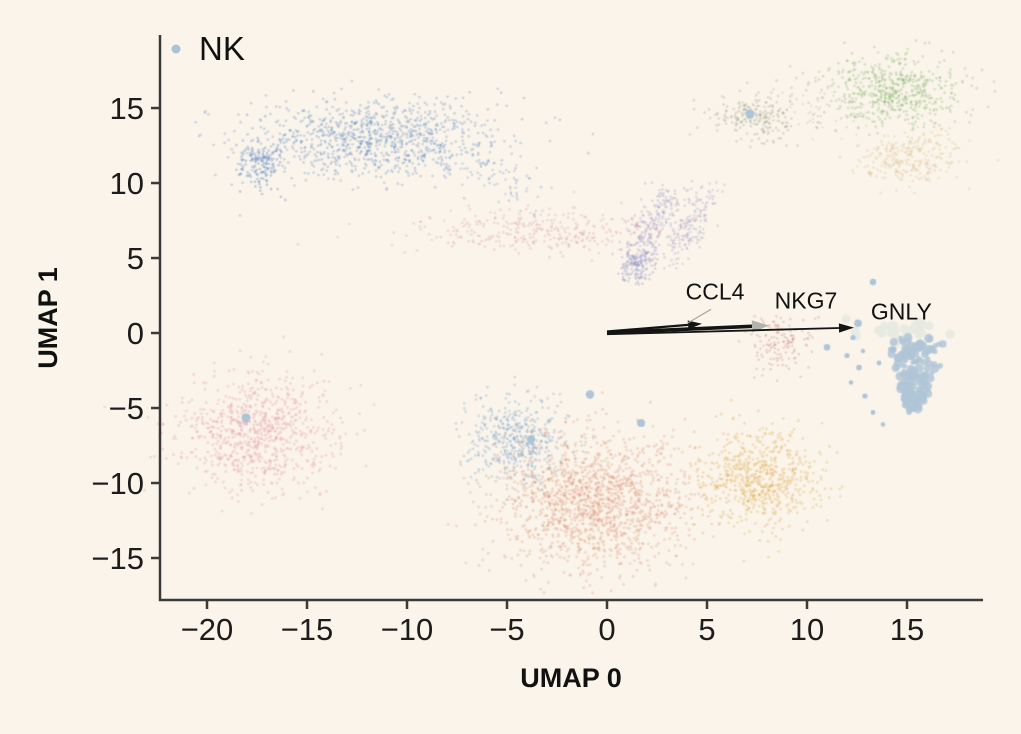  Describe the element at coordinates (760, 326) in the screenshot. I see `arrow-head-nkg7` at that location.